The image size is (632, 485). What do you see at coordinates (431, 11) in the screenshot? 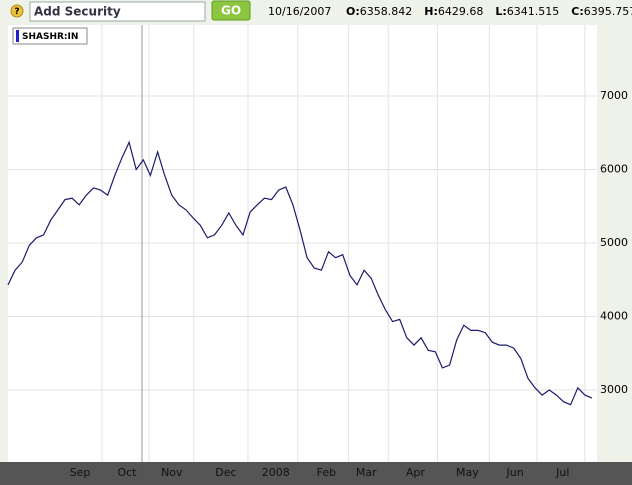
I see `quote-label: H:` at bounding box center [431, 11].